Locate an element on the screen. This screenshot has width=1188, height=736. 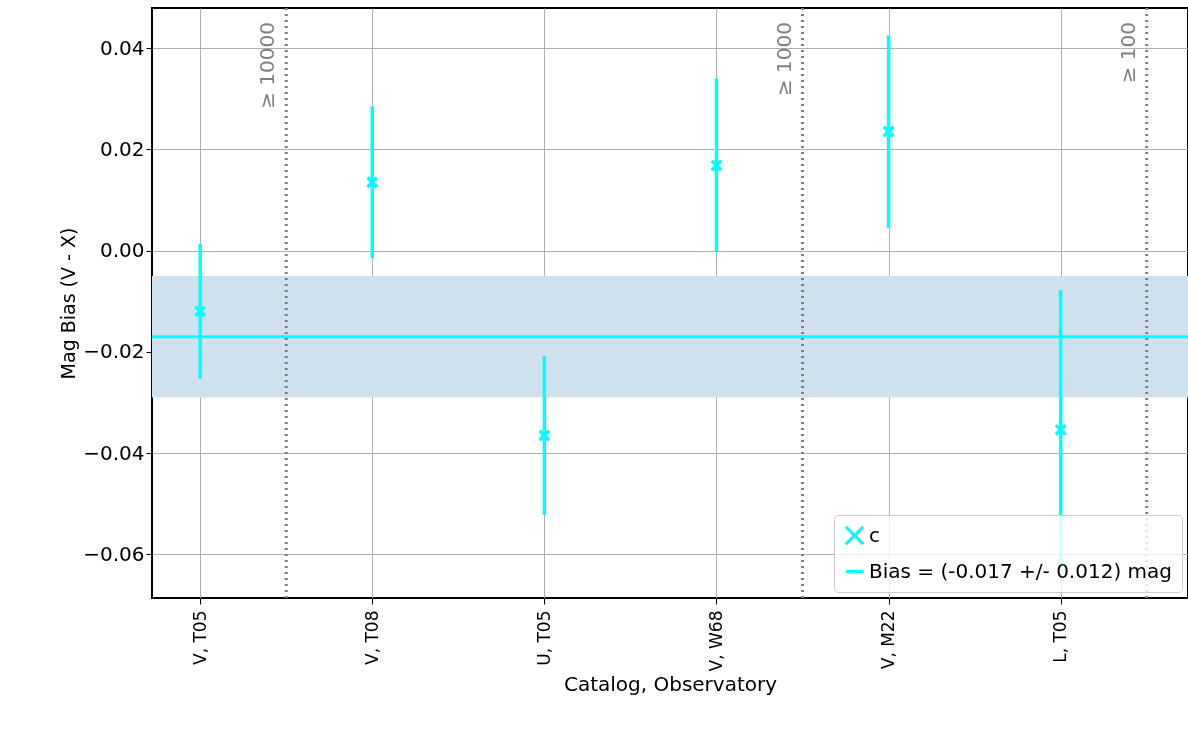
y-axis-title: Mag Bias (V - X) is located at coordinates (68, 303).